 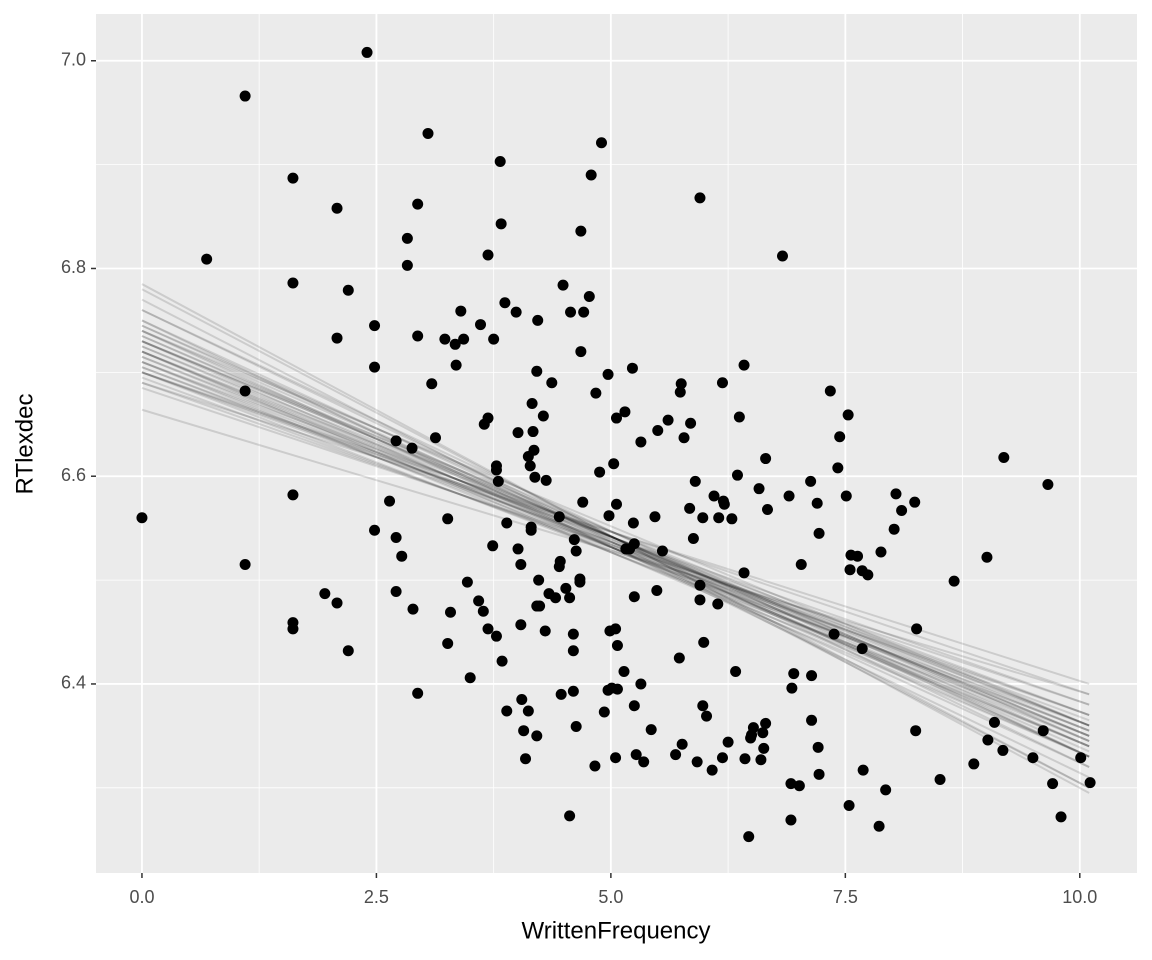 What do you see at coordinates (610, 897) in the screenshot?
I see `x-tick-label: 5.0` at bounding box center [610, 897].